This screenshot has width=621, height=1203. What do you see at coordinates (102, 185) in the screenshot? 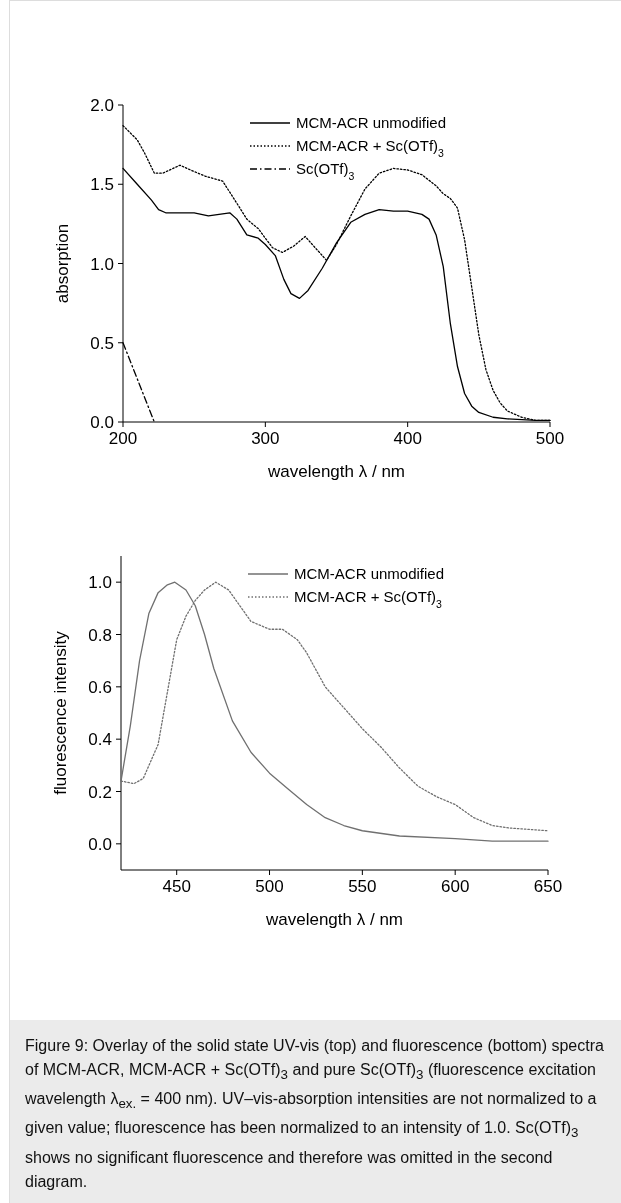
I see `y-tick-label: 1.5` at bounding box center [102, 185].